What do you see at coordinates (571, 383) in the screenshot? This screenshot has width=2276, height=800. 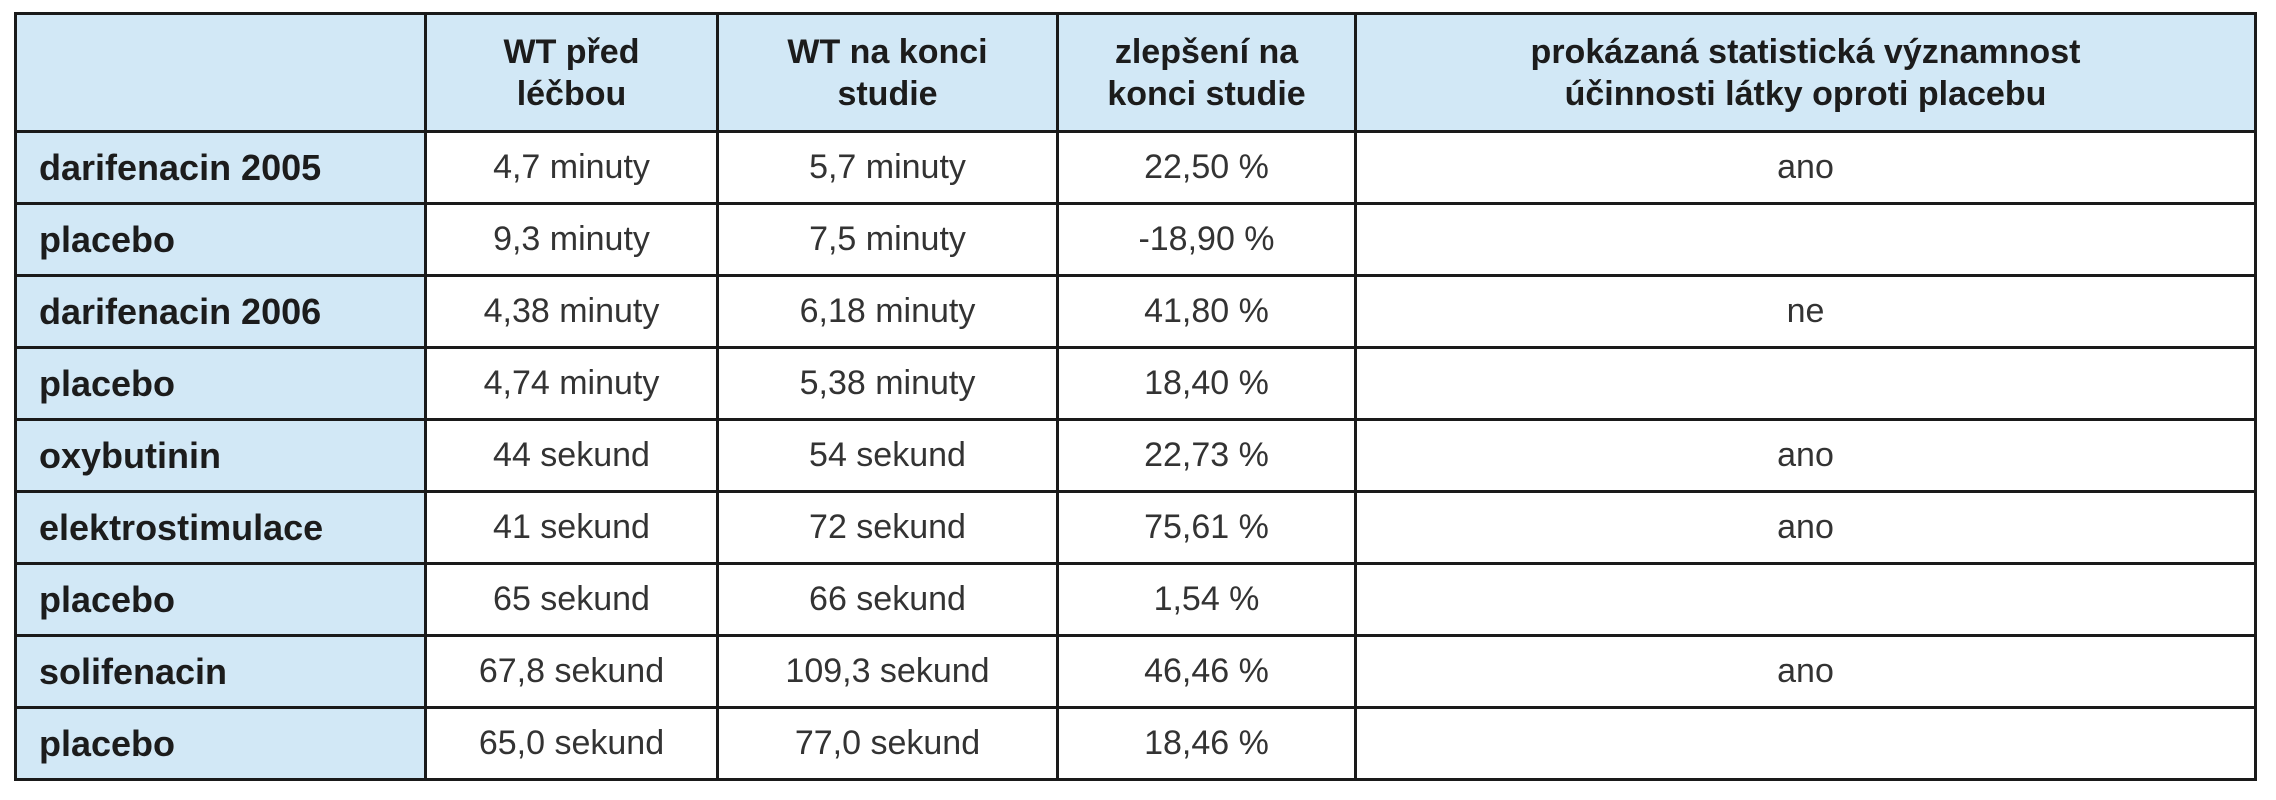 I see `cell-wt-before: 4,74 minuty` at bounding box center [571, 383].